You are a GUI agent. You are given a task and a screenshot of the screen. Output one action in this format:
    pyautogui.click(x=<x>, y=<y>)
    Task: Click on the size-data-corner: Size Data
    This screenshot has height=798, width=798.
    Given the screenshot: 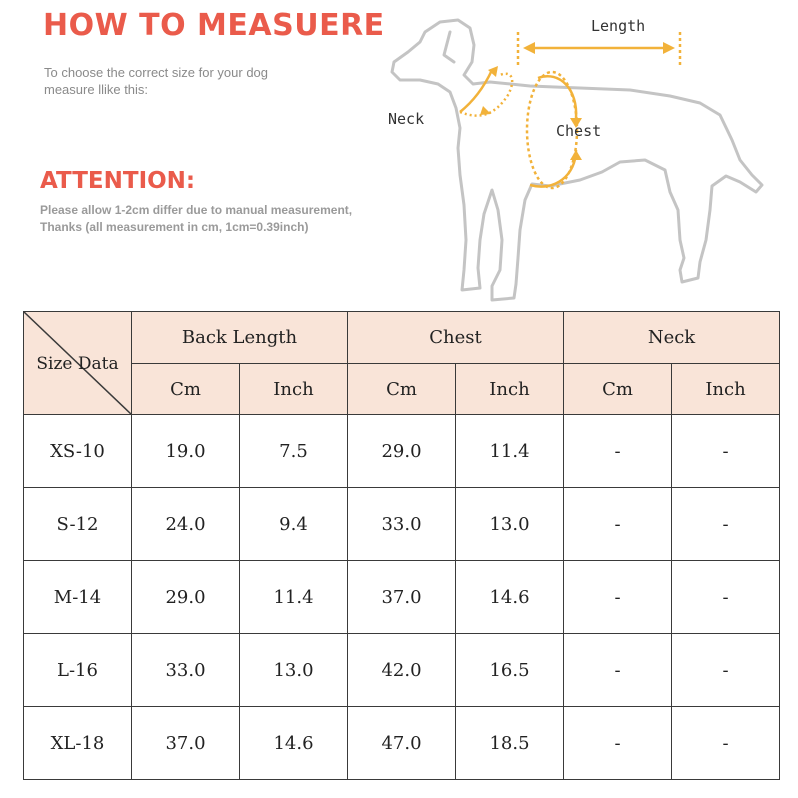 What is the action you would take?
    pyautogui.click(x=77, y=363)
    